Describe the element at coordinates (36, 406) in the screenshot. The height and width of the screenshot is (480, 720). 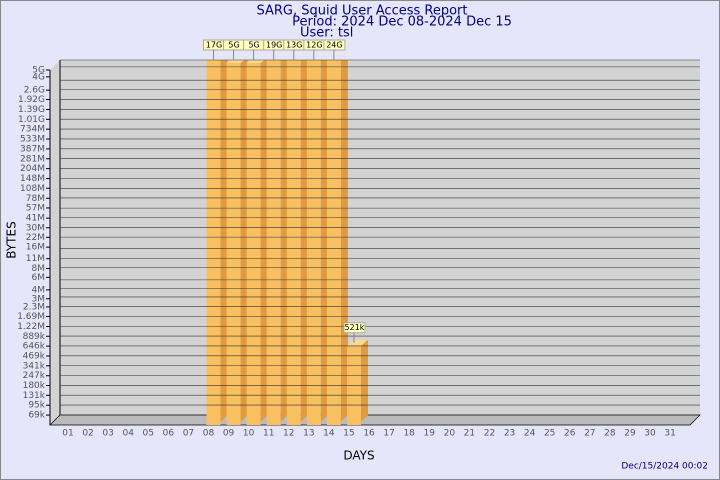
I see `y-tick-label: 95k` at that location.